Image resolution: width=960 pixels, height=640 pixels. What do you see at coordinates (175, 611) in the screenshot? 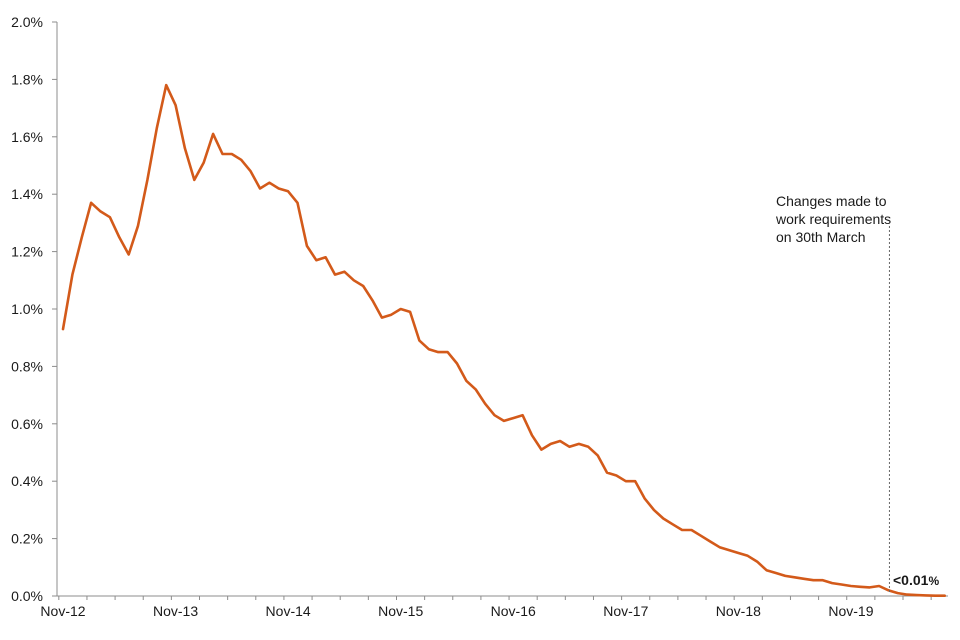
I see `x-tick-label: Nov-13` at bounding box center [175, 611].